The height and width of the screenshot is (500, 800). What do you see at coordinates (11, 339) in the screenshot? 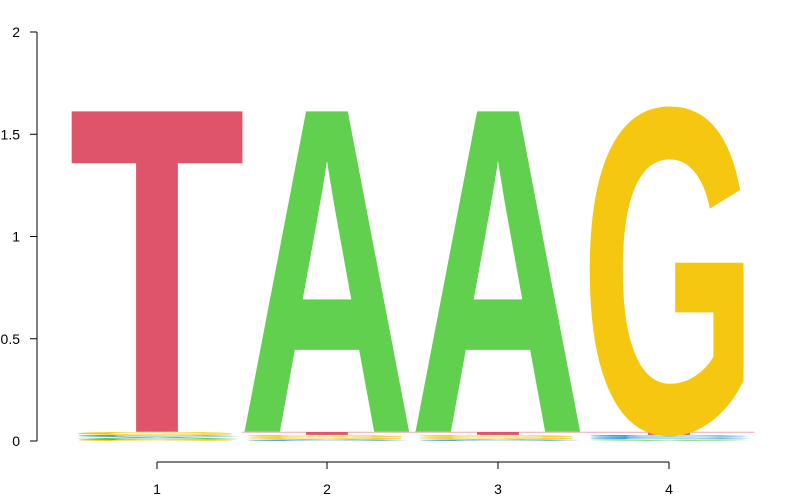
I see `y-tick-label: 0.5` at bounding box center [11, 339].